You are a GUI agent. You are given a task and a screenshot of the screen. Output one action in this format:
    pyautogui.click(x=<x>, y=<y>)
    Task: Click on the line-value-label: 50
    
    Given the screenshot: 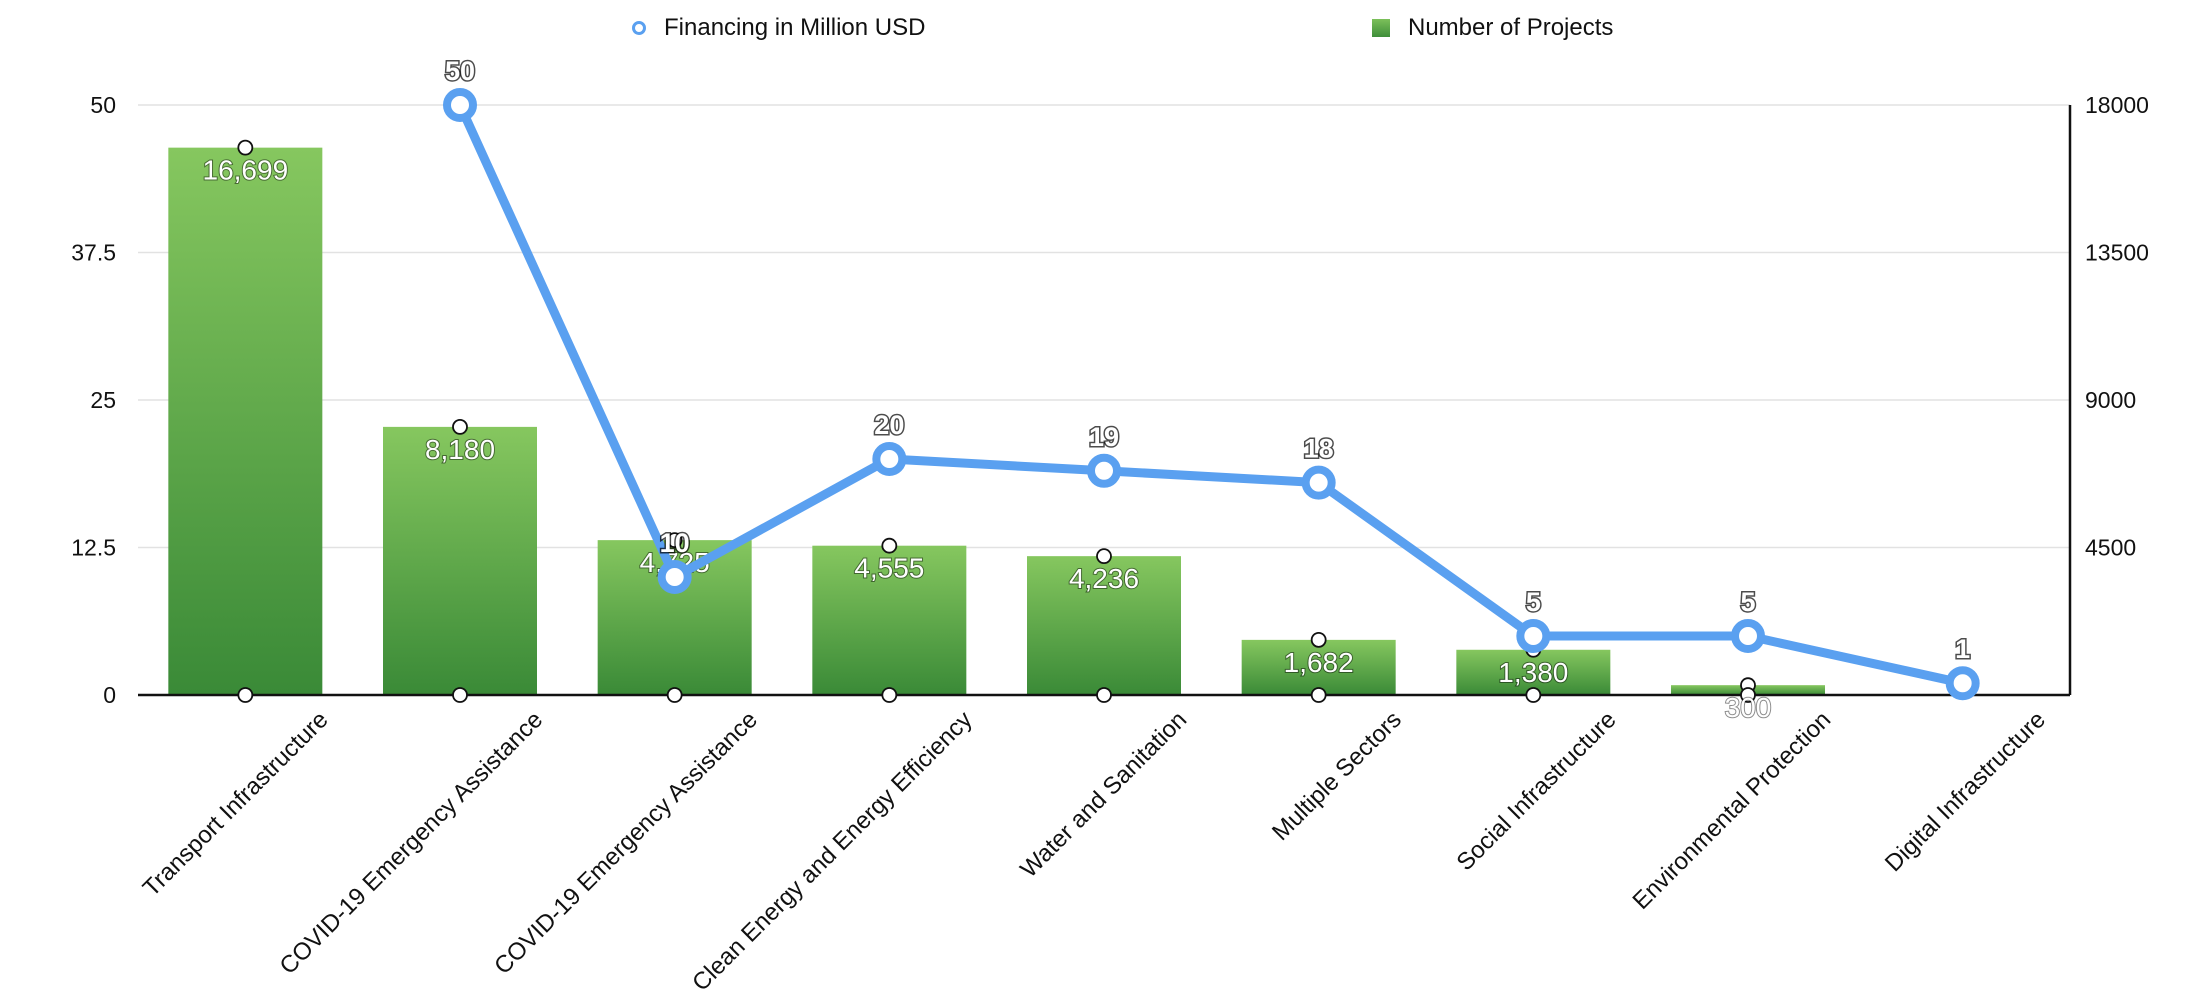 What is the action you would take?
    pyautogui.click(x=460, y=71)
    